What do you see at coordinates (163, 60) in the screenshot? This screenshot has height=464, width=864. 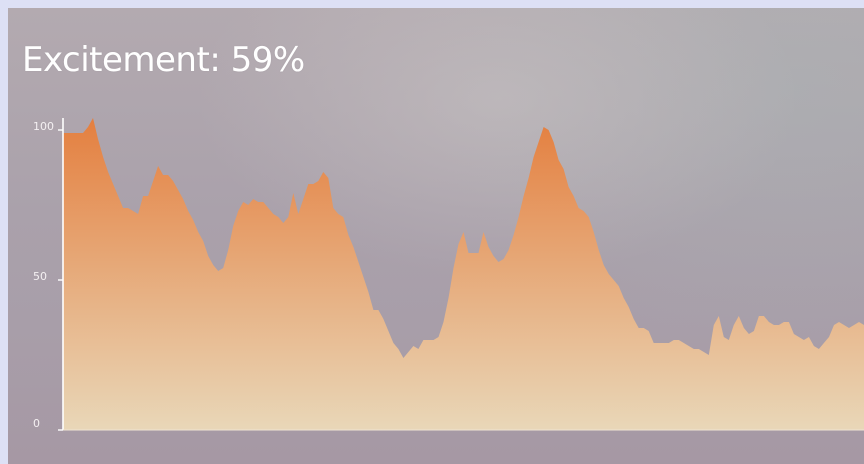 I see `chart-title: Excitement: 59%` at bounding box center [163, 60].